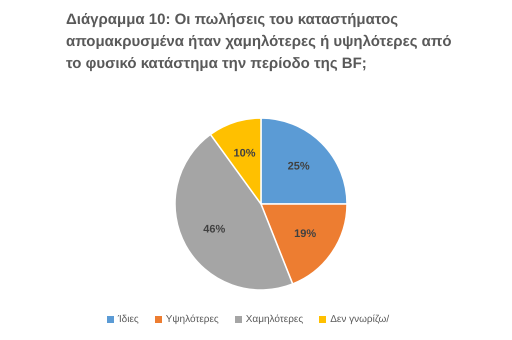 The image size is (512, 340). I want to click on legend-label: Δεν γνωρίζω/, so click(359, 319).